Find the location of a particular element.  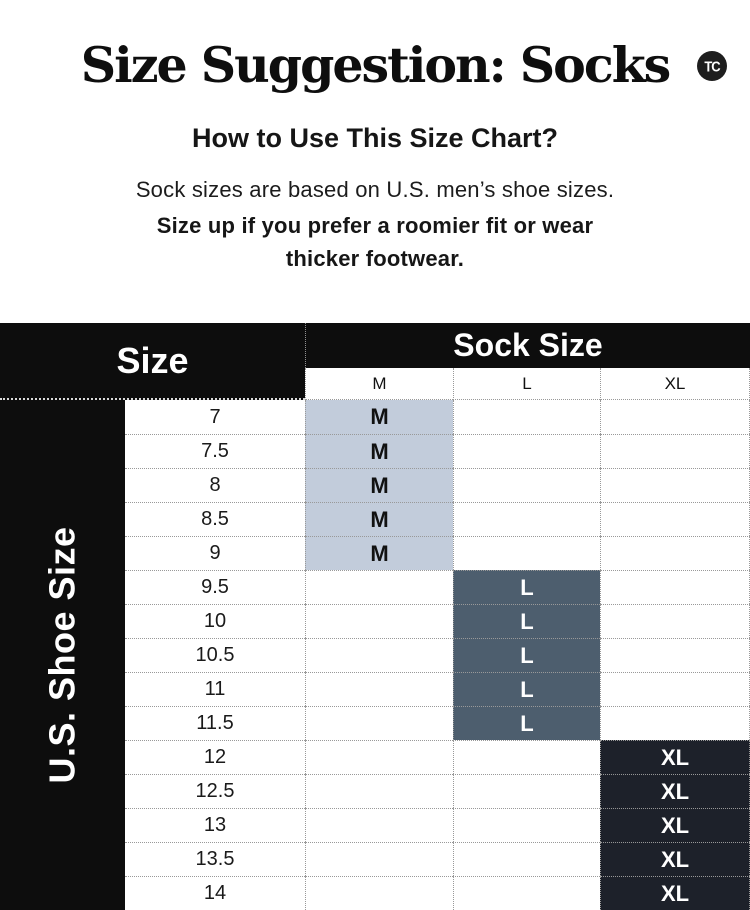

shoe-size-cell: 9 is located at coordinates (215, 553).